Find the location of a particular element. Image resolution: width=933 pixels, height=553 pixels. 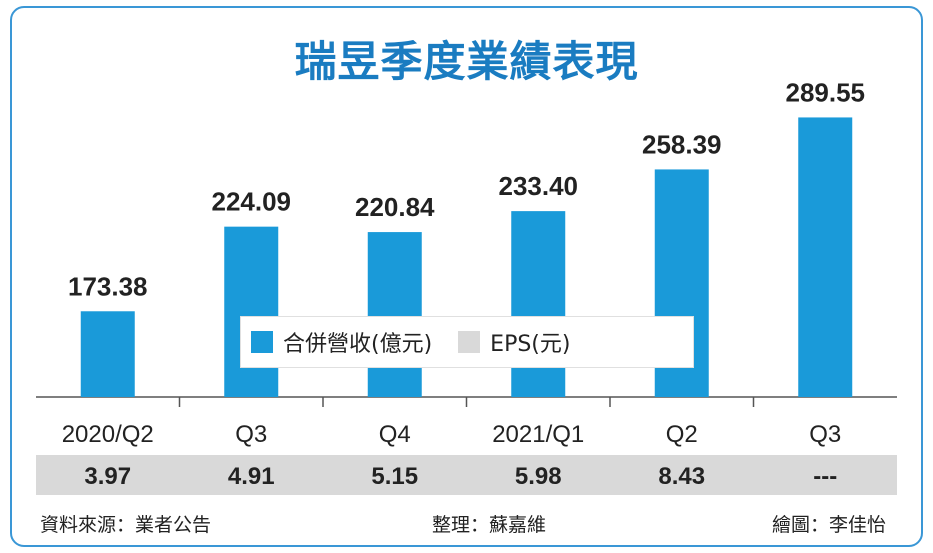

eps-value: 5.15 is located at coordinates (394, 476).